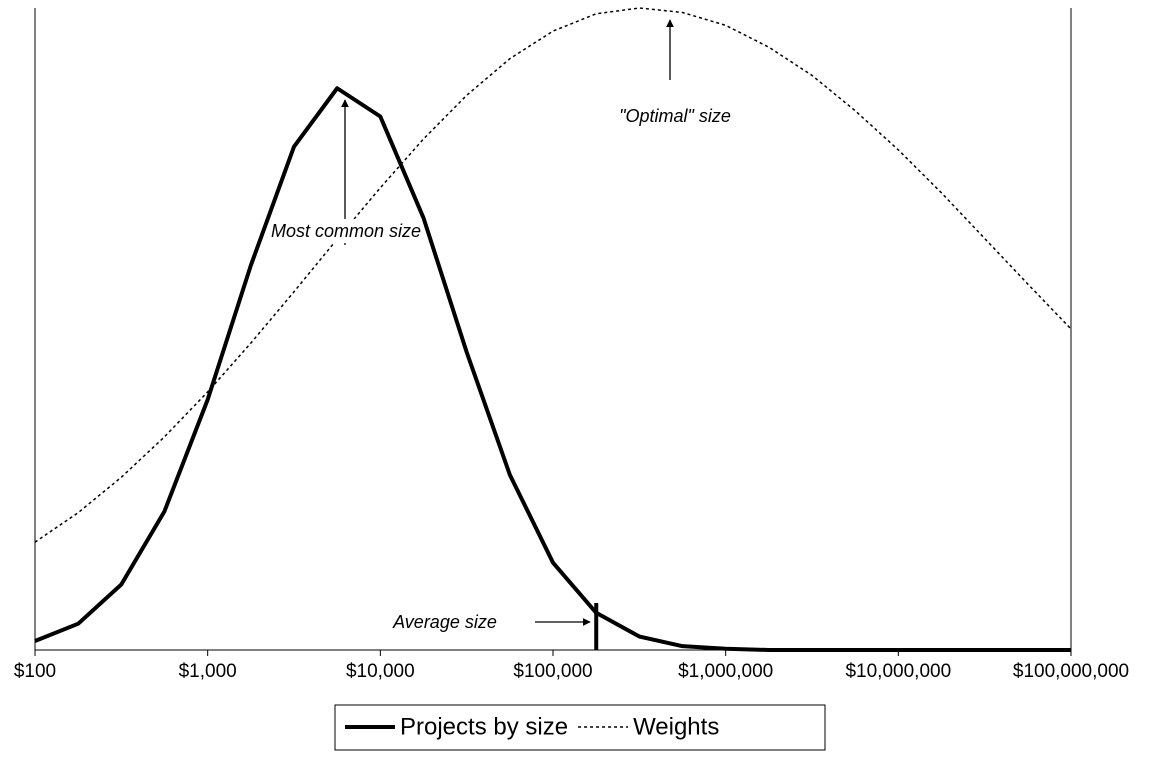 The width and height of the screenshot is (1152, 776). I want to click on x-tick-label: $100,000, so click(552, 671).